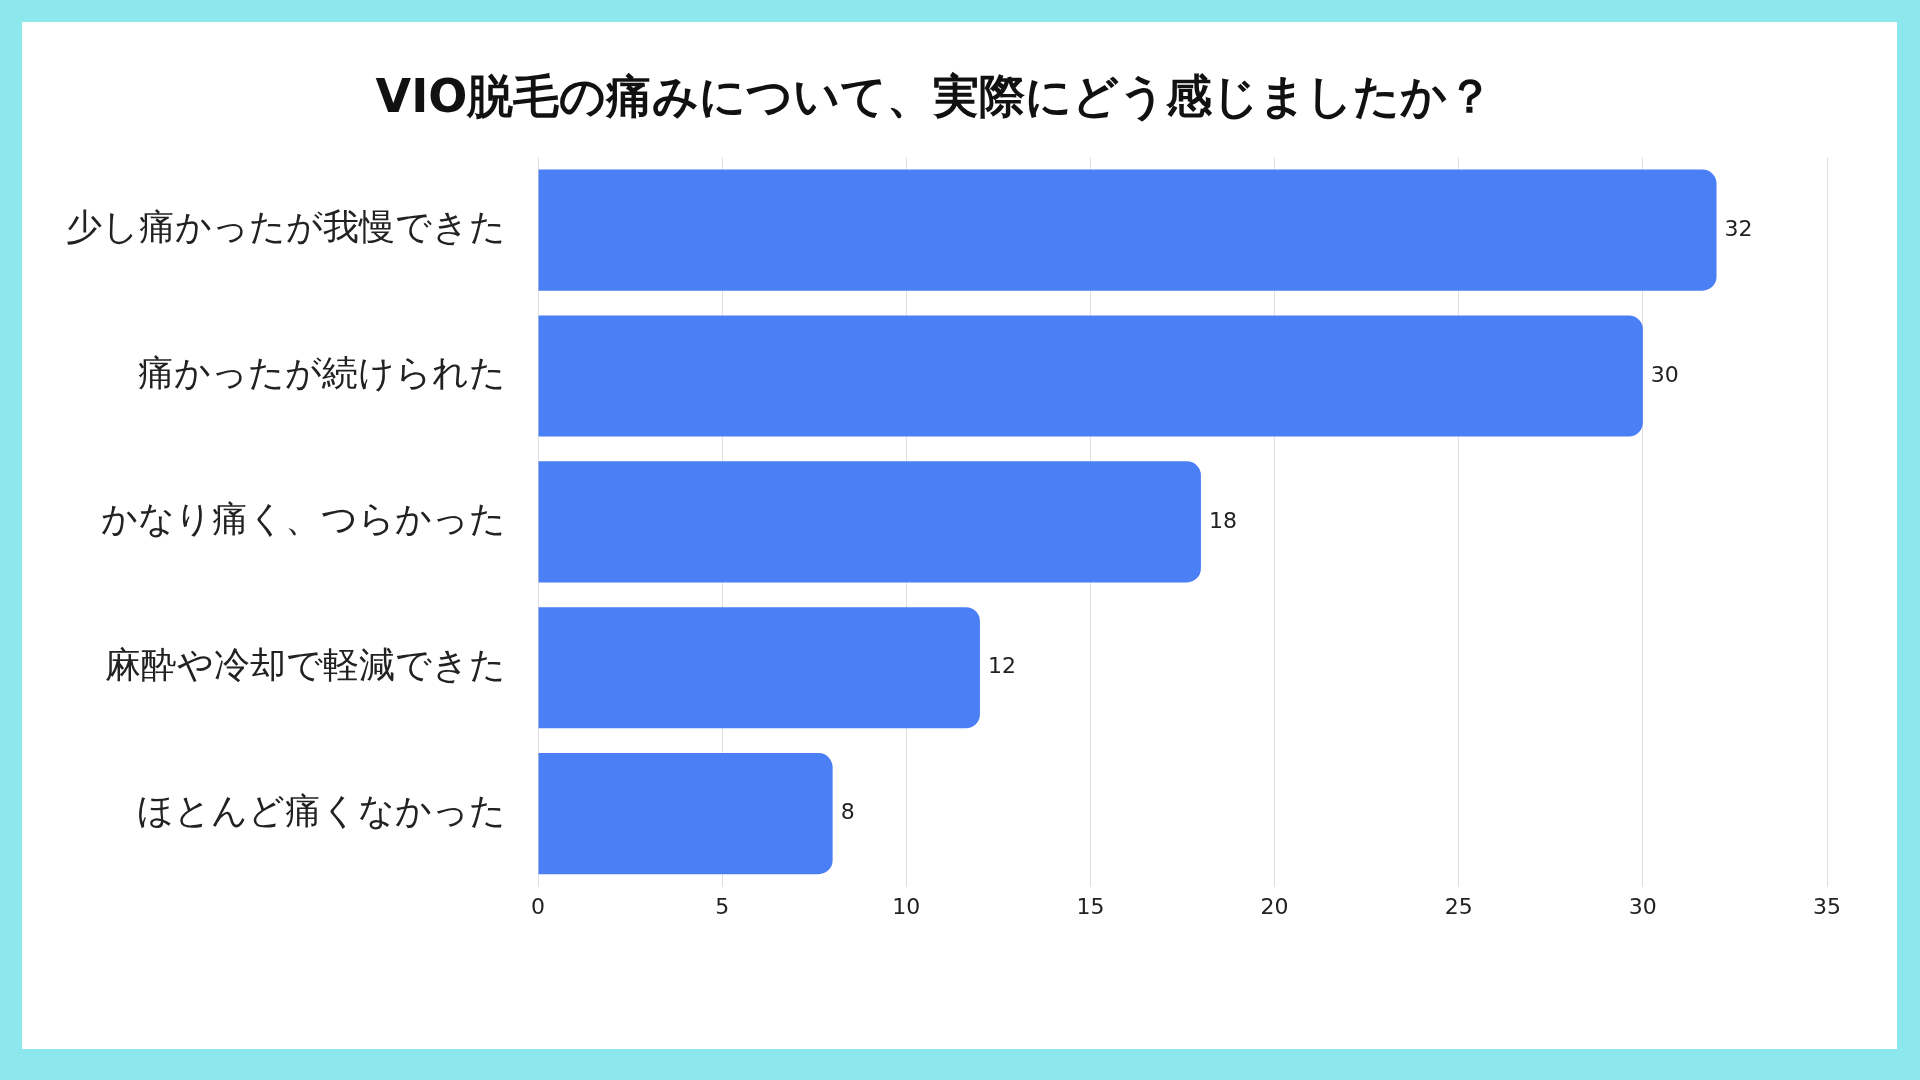 This screenshot has width=1920, height=1080. I want to click on data-label: 18, so click(1222, 520).